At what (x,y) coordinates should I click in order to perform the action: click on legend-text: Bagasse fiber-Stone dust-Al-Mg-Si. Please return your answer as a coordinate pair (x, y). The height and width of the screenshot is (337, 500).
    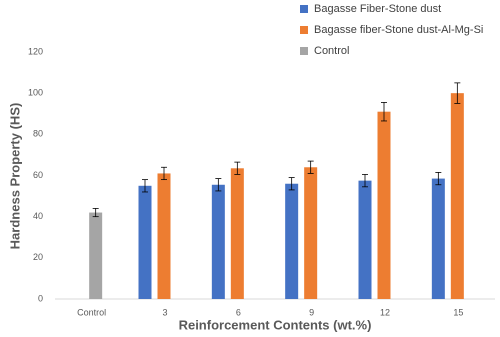
    Looking at the image, I should click on (398, 30).